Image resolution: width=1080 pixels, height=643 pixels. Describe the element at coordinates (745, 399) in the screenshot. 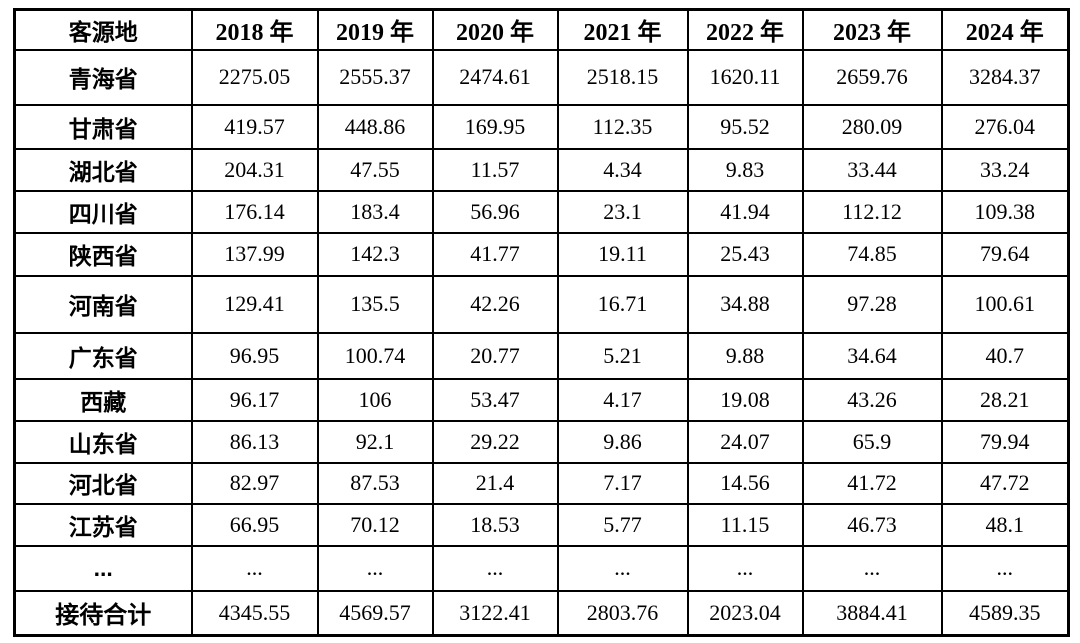

I see `data-cell: 19.08` at that location.